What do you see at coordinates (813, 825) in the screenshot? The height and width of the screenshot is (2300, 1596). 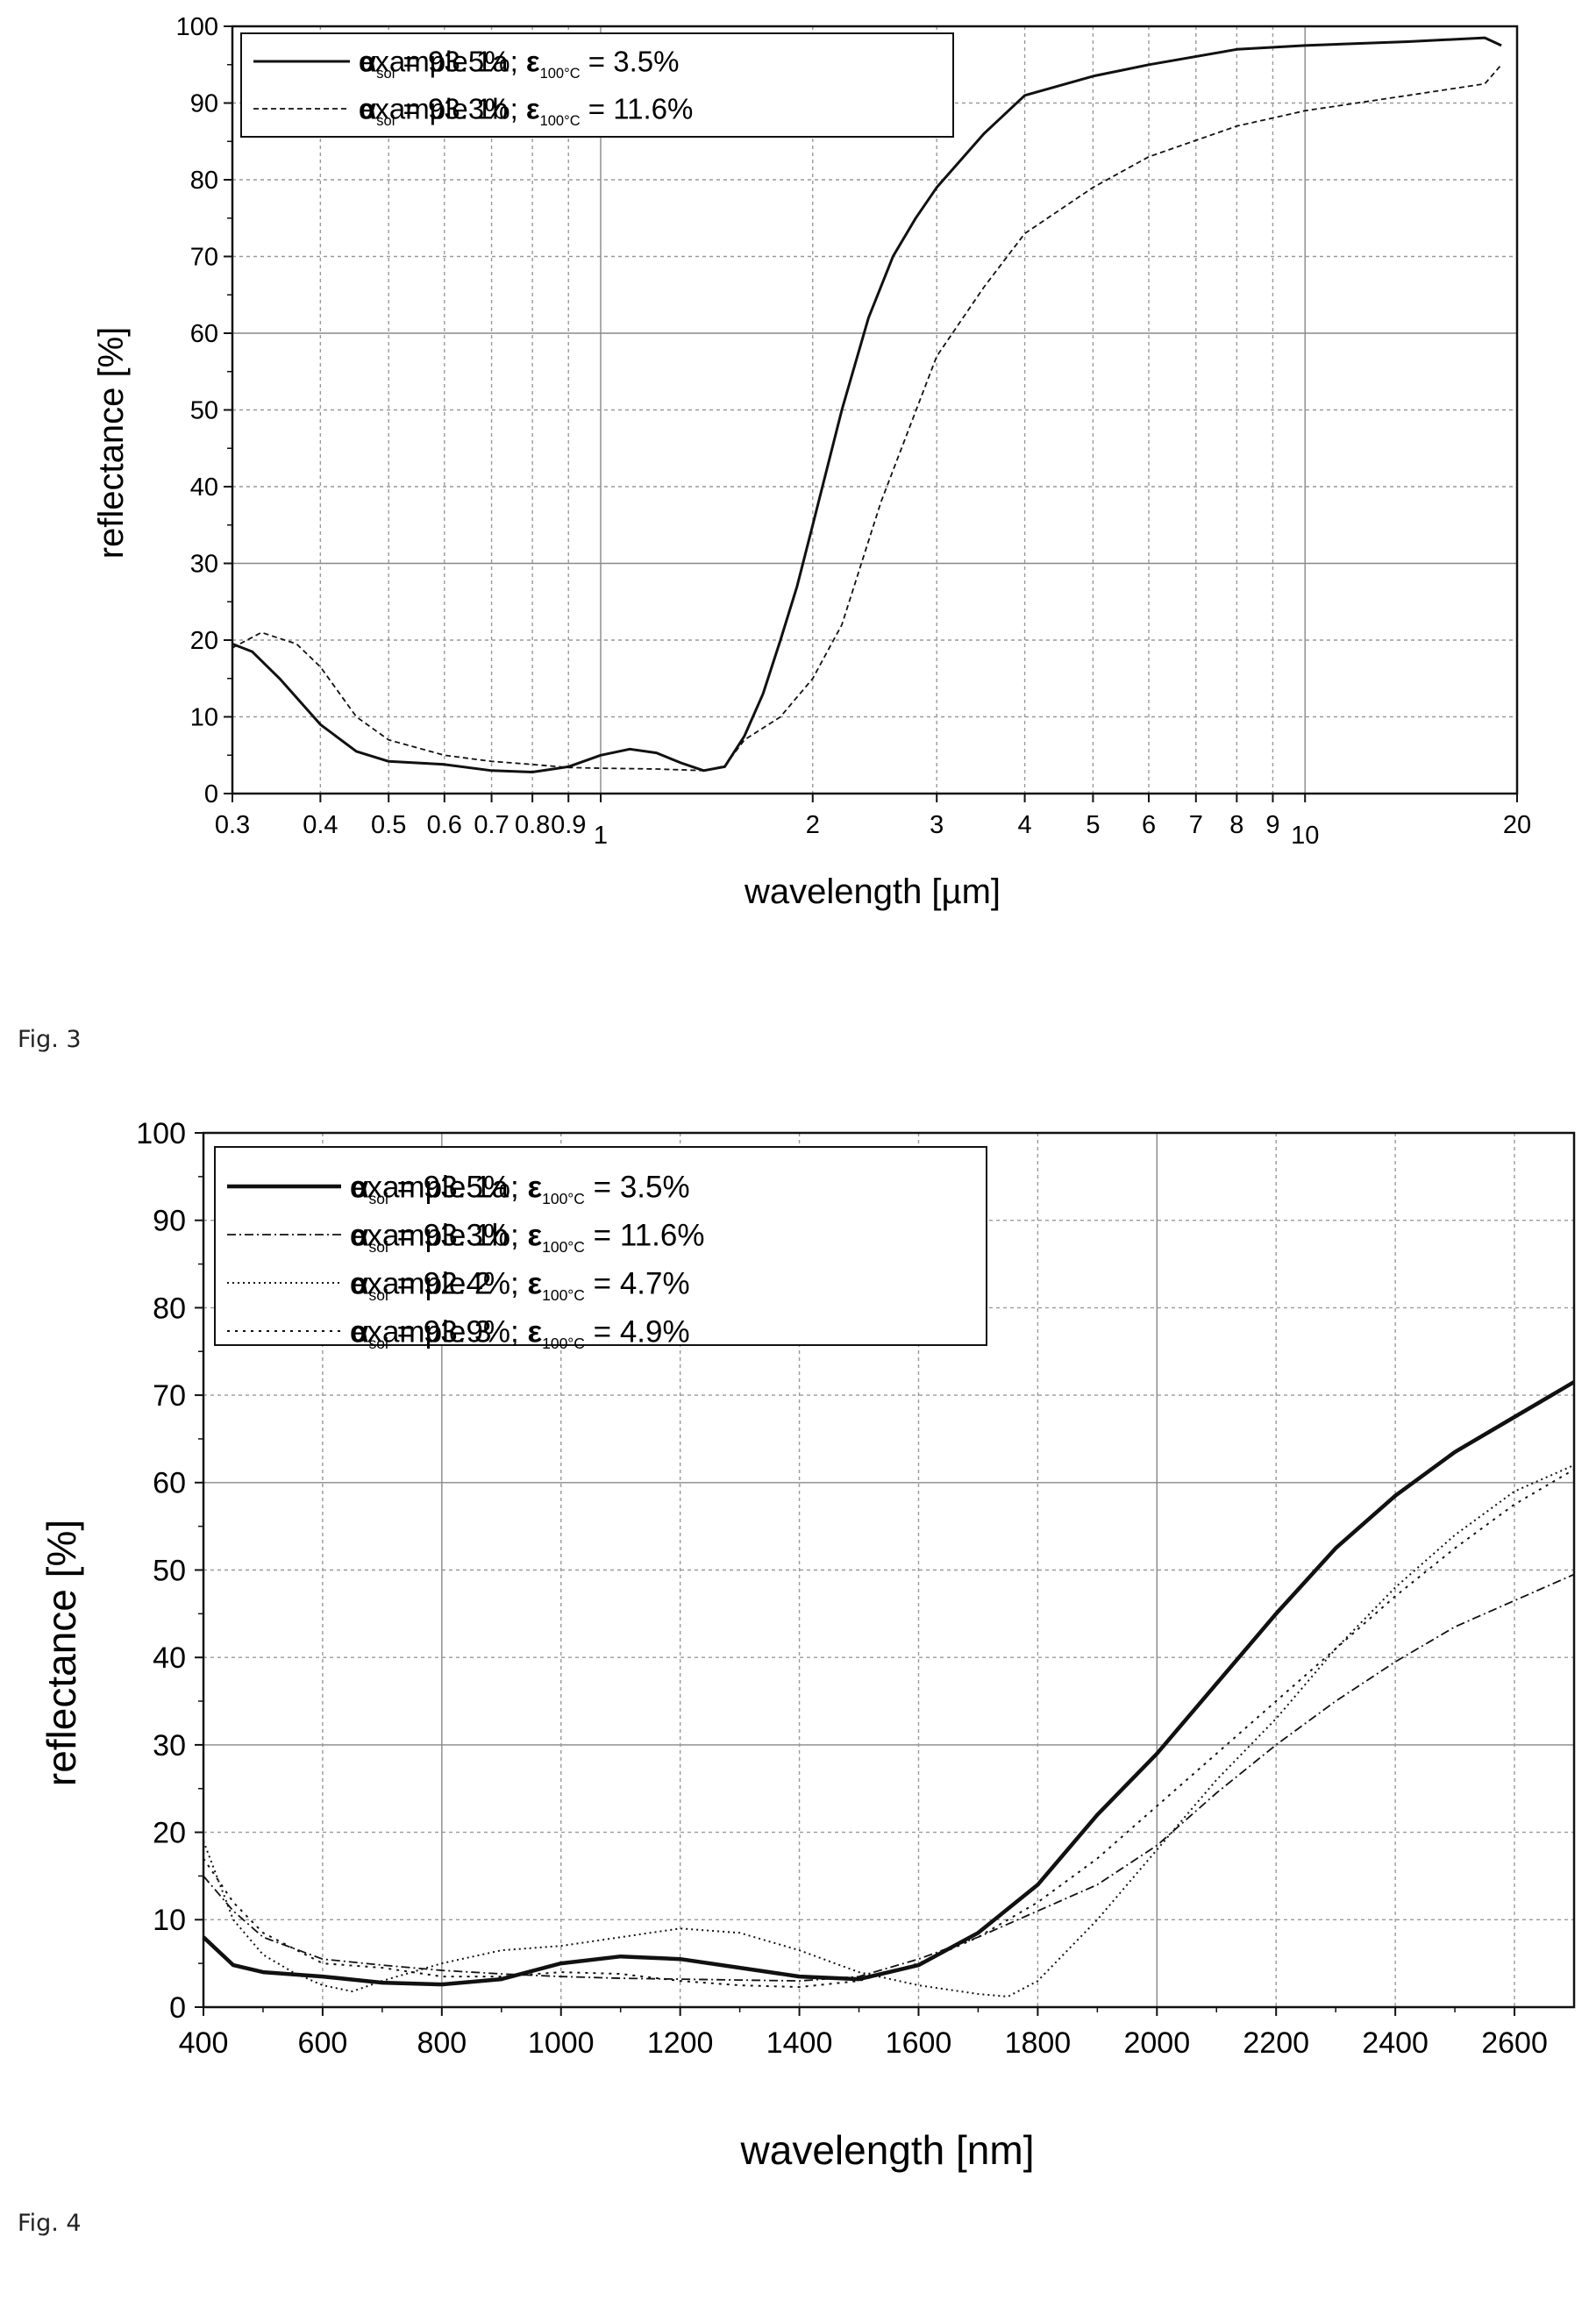 I see `x-tick-label: 2` at bounding box center [813, 825].